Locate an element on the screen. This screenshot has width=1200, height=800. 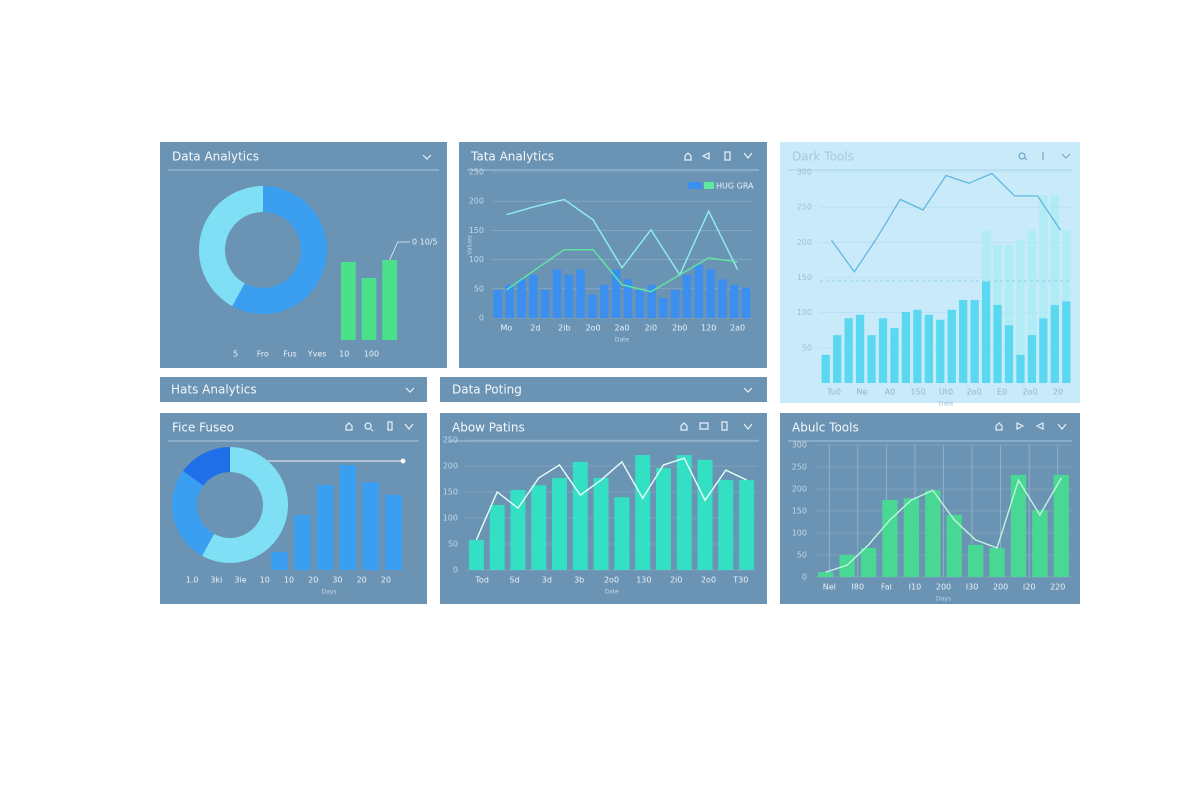
y-tick-label: 100 is located at coordinates (450, 518).